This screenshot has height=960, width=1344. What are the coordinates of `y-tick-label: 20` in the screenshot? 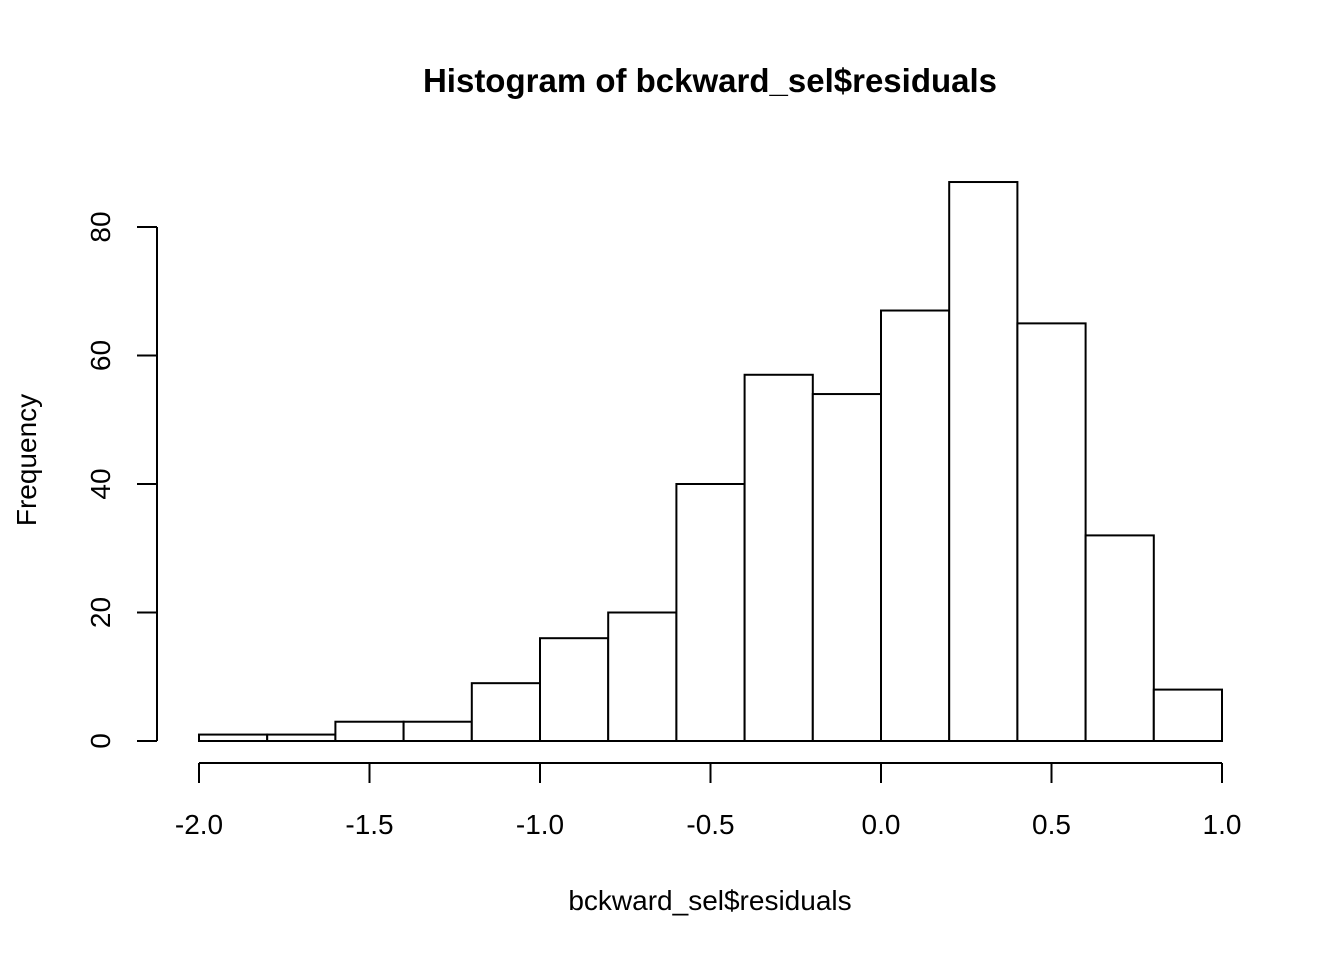 It's located at (100, 612).